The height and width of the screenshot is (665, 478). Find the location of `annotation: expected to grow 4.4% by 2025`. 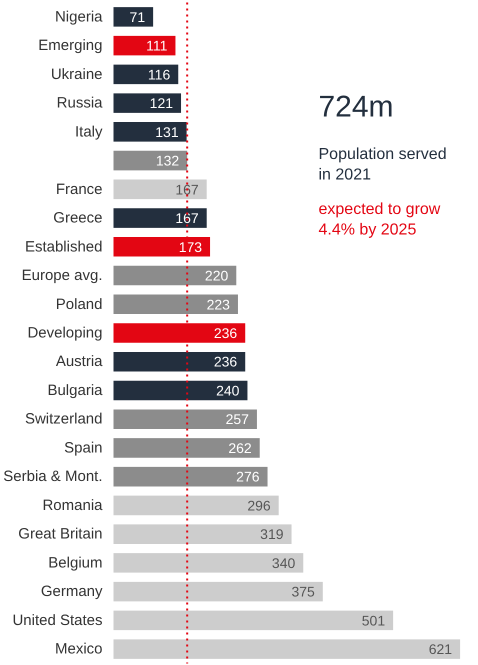

annotation: expected to grow 4.4% by 2025 is located at coordinates (379, 219).